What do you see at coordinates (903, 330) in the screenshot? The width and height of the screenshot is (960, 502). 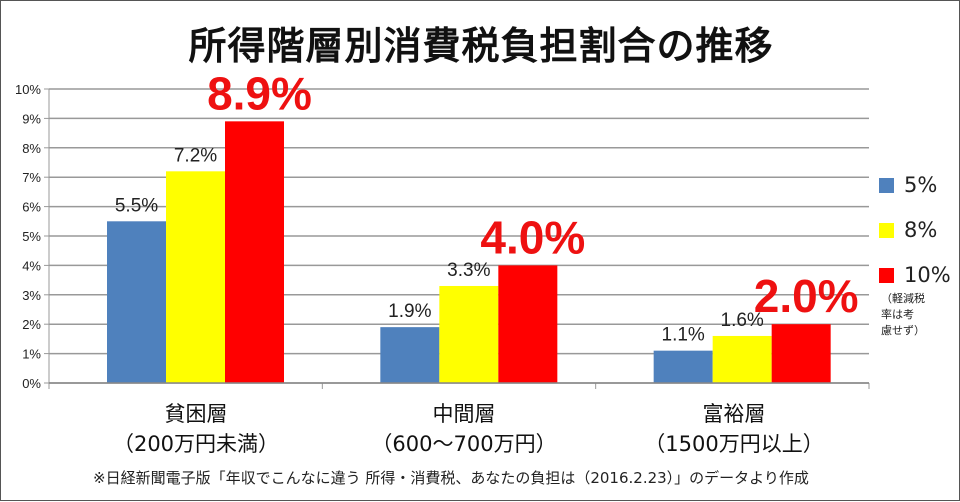 I see `legend-note-line: 慮せず）` at bounding box center [903, 330].